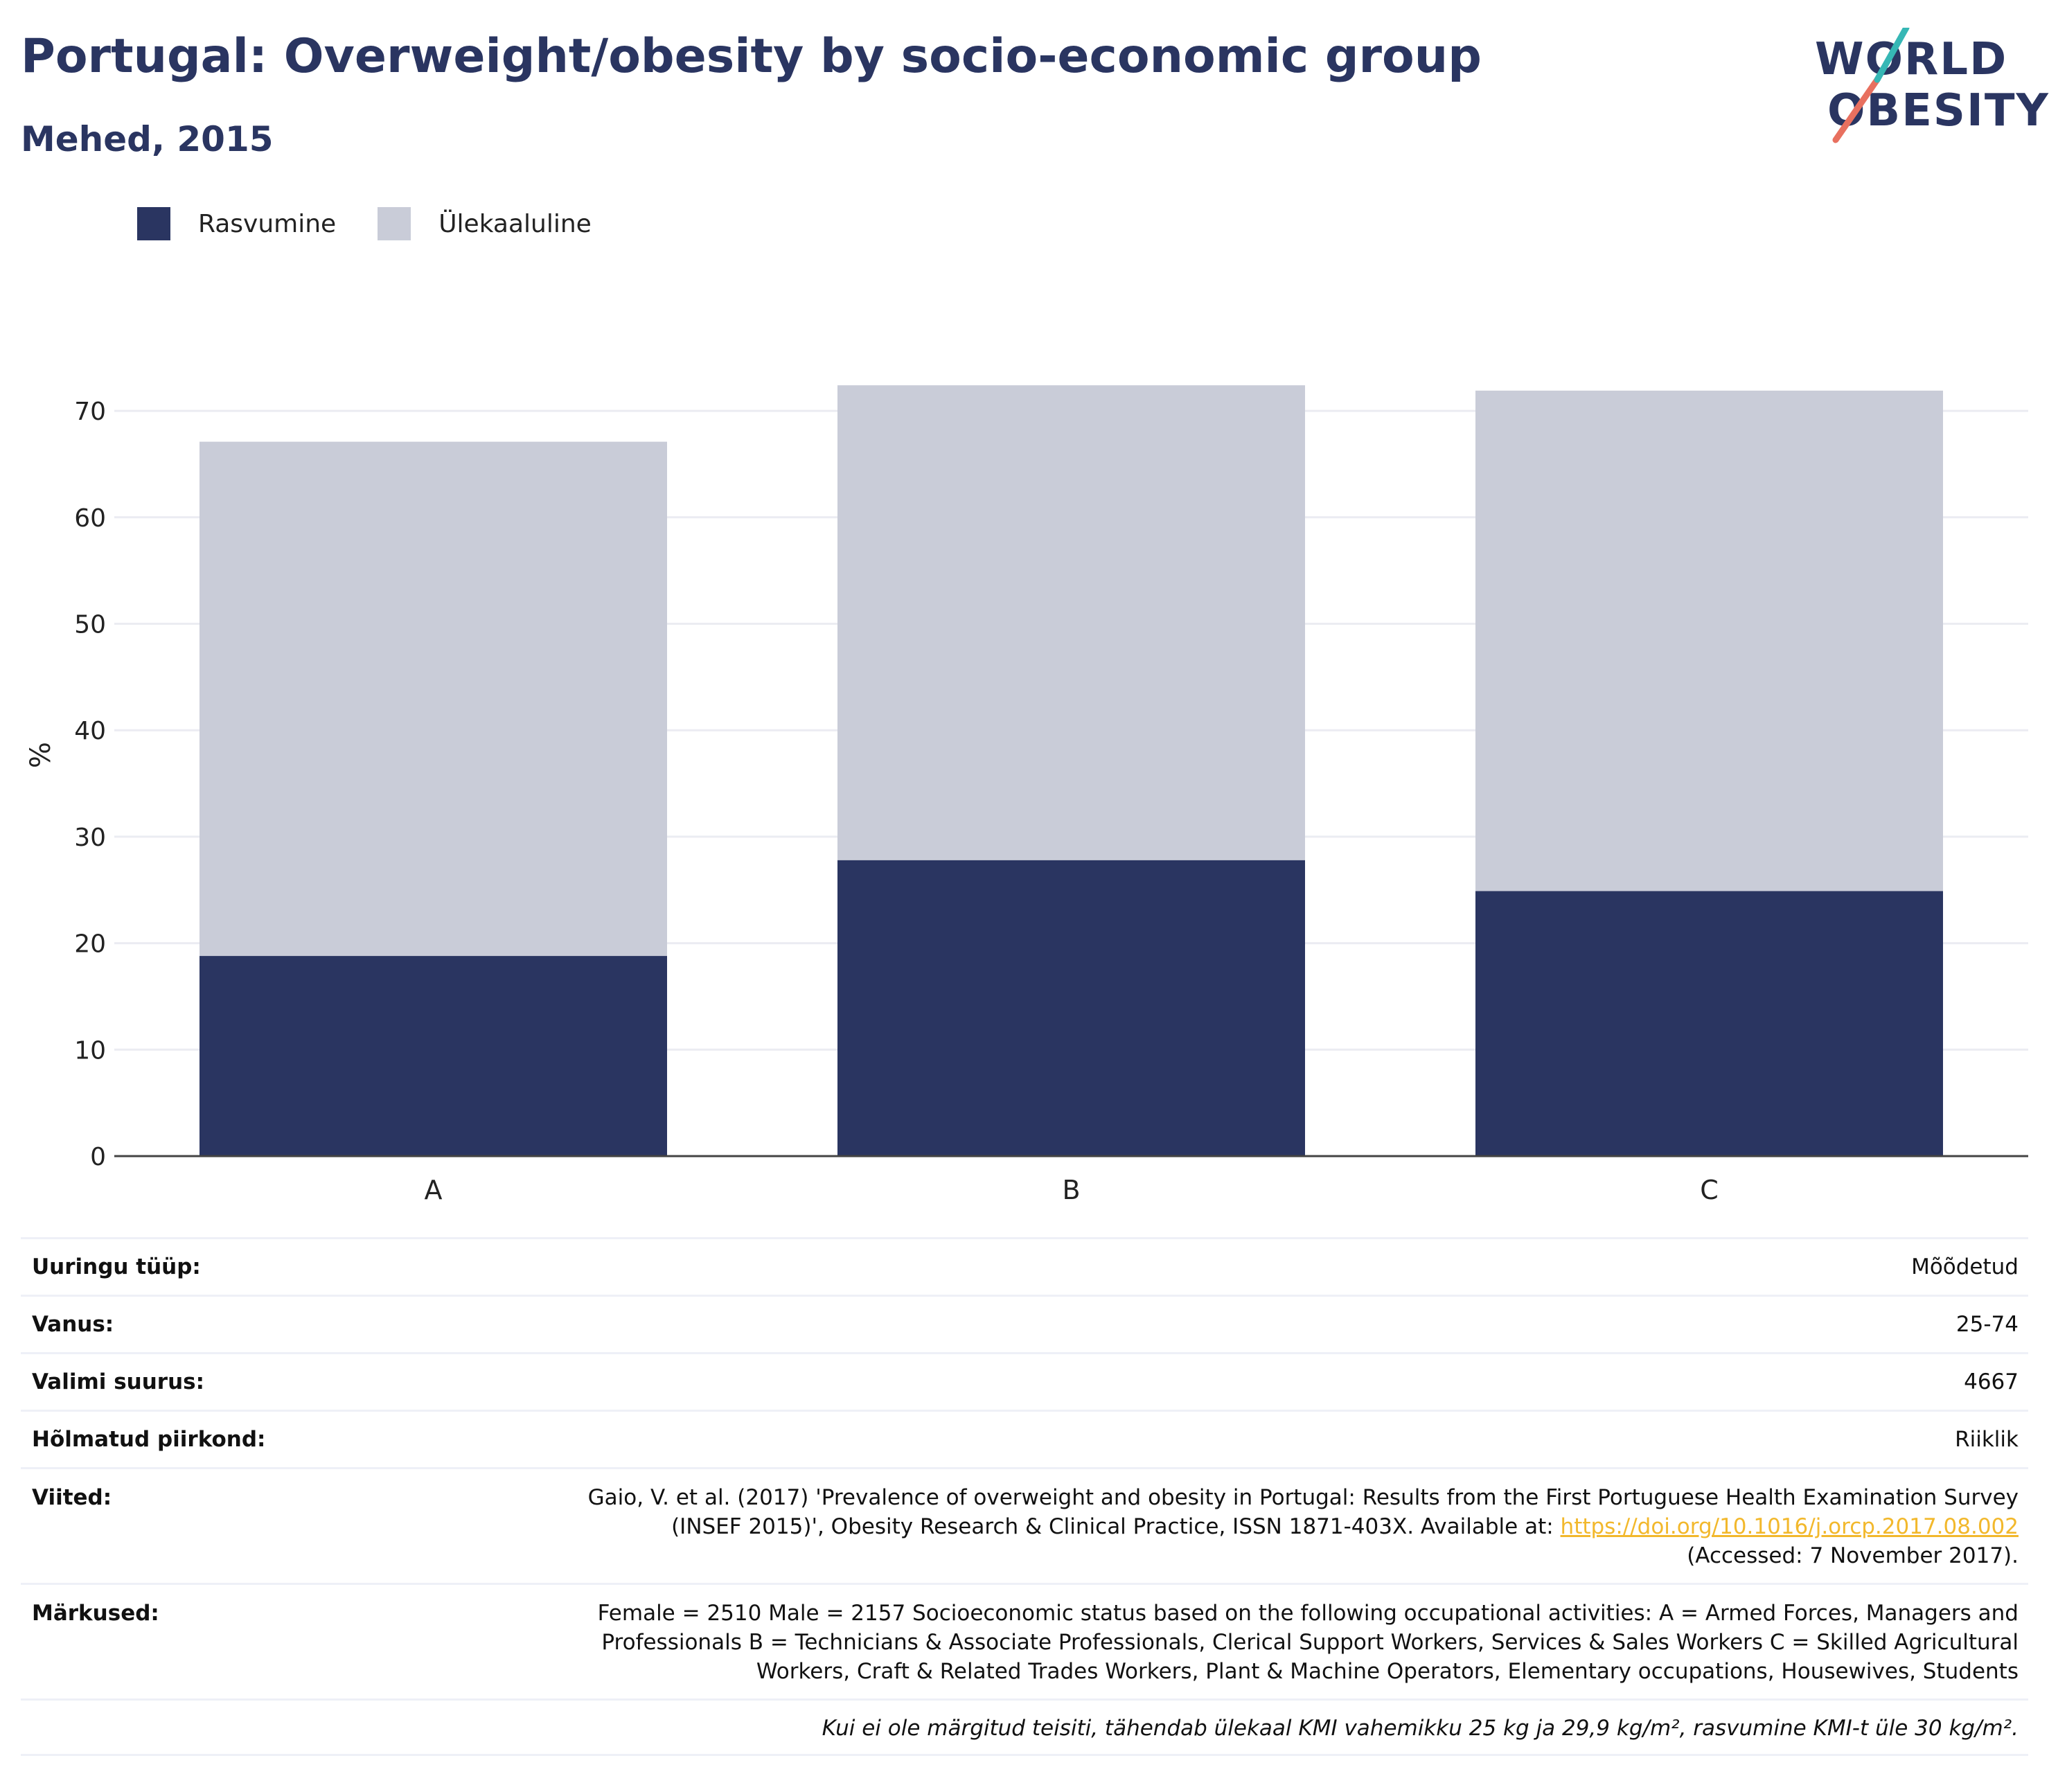 Image resolution: width=2049 pixels, height=1792 pixels. What do you see at coordinates (1709, 640) in the screenshot?
I see `bar-c-overweight` at bounding box center [1709, 640].